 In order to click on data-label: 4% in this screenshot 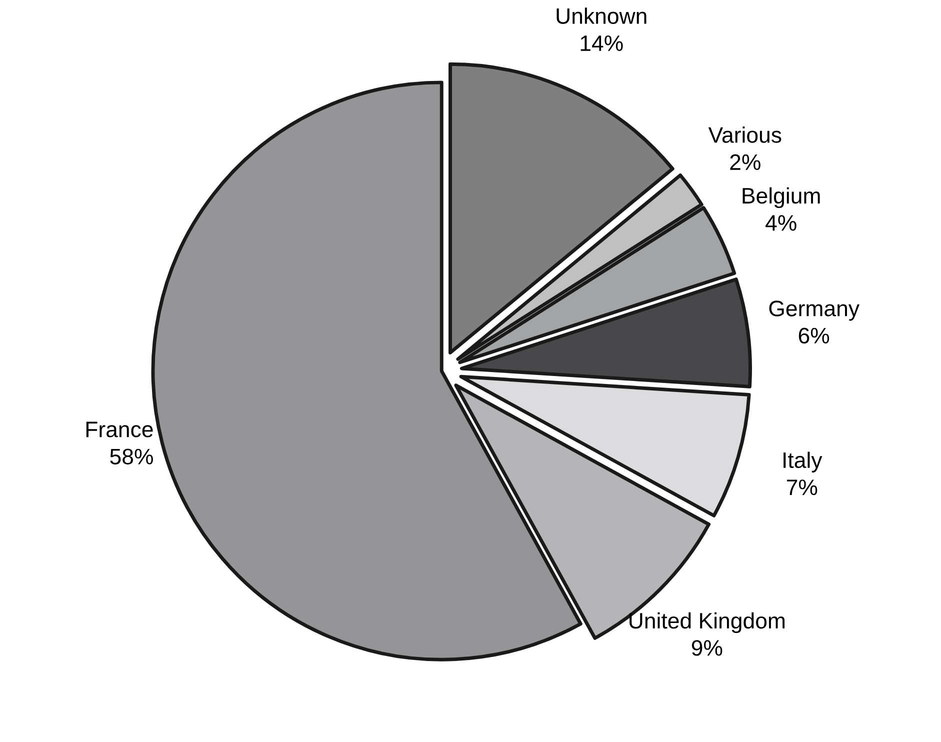, I will do `click(781, 223)`.